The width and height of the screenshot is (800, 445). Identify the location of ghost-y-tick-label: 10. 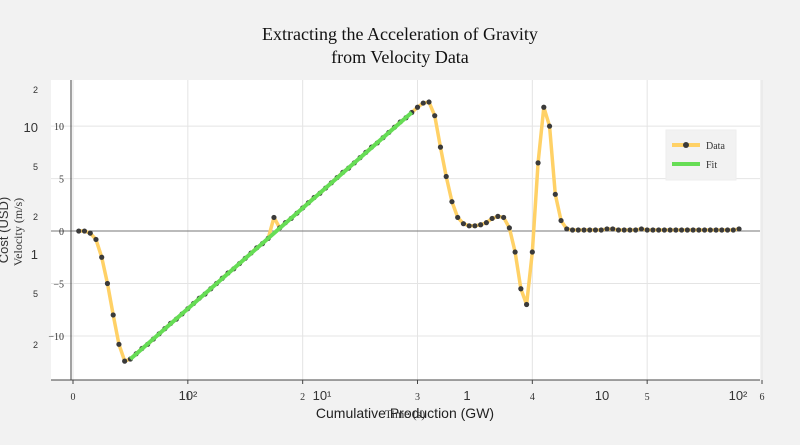
(31, 127).